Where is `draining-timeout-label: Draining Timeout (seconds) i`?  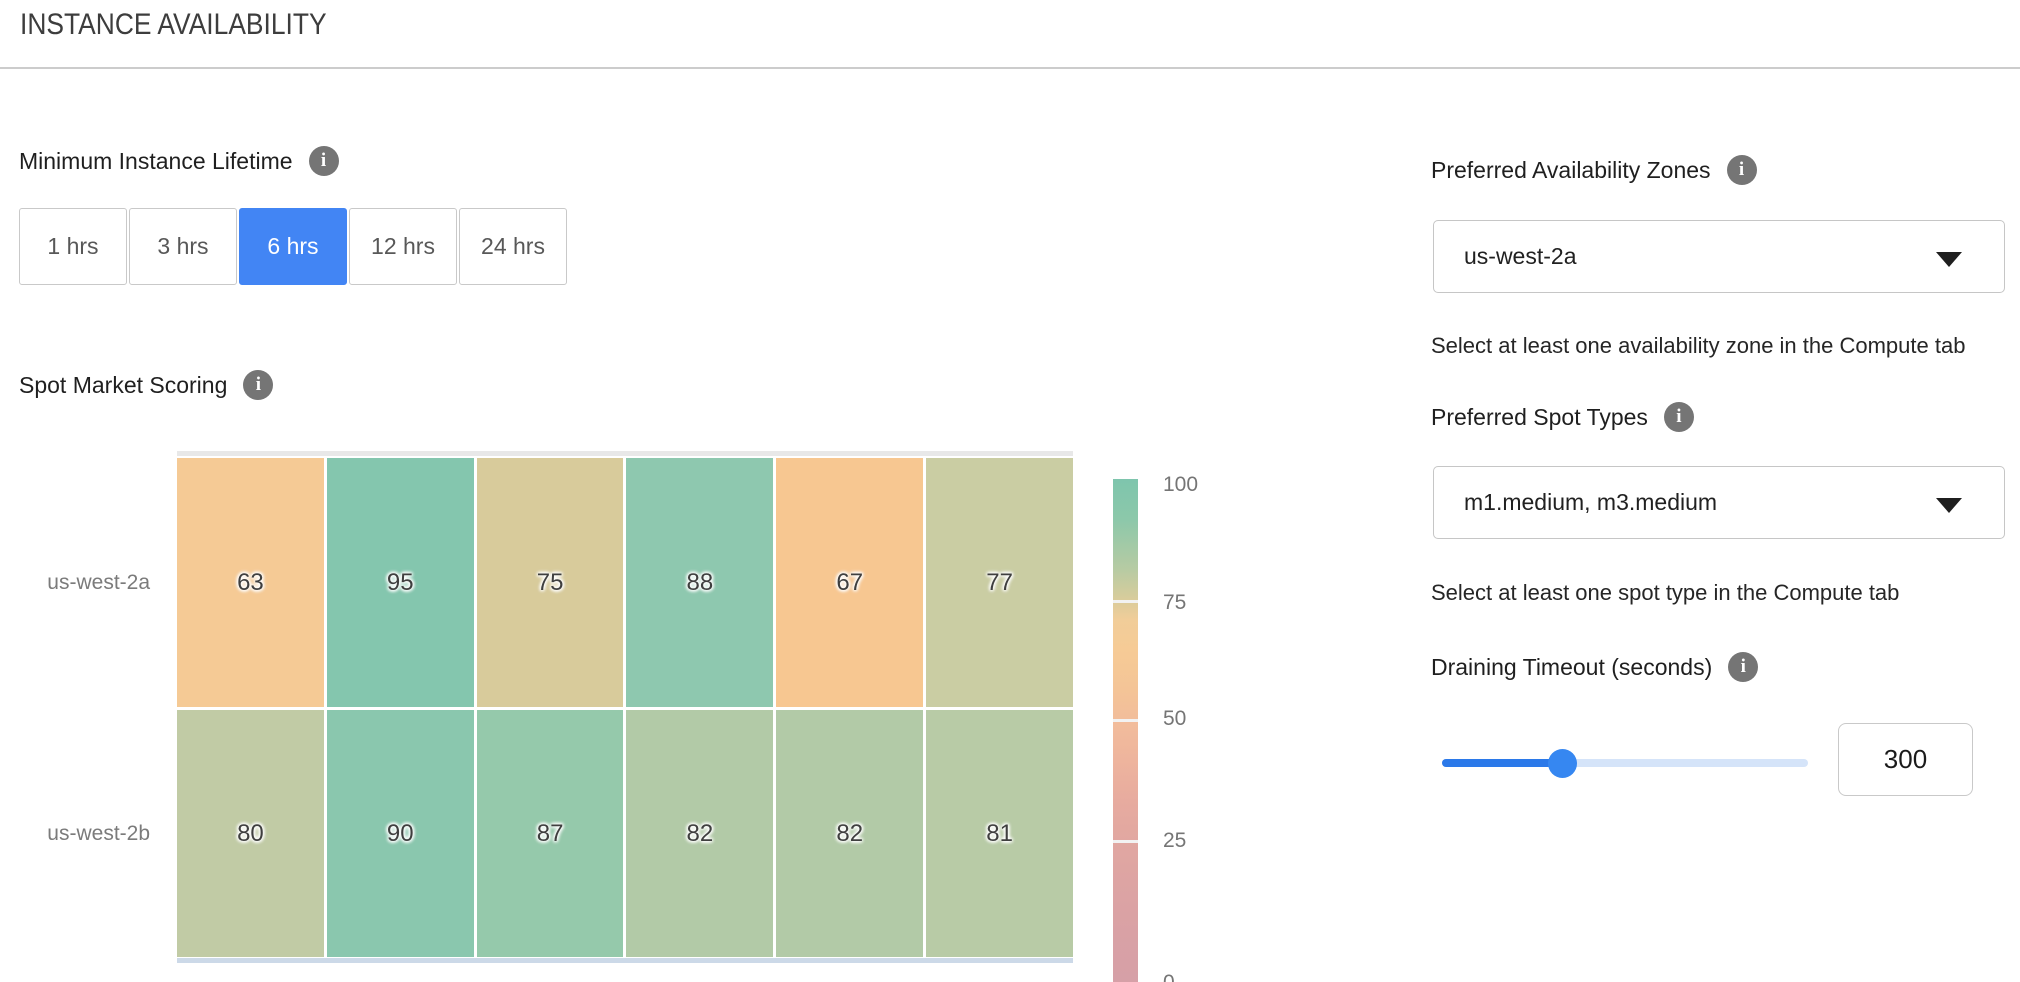 draining-timeout-label: Draining Timeout (seconds) i is located at coordinates (1595, 667).